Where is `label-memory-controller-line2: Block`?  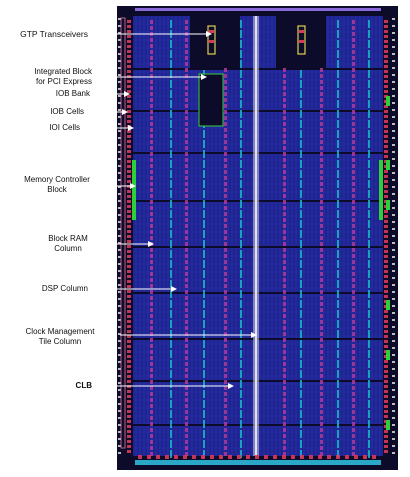
label-memory-controller-line2: Block is located at coordinates (57, 189).